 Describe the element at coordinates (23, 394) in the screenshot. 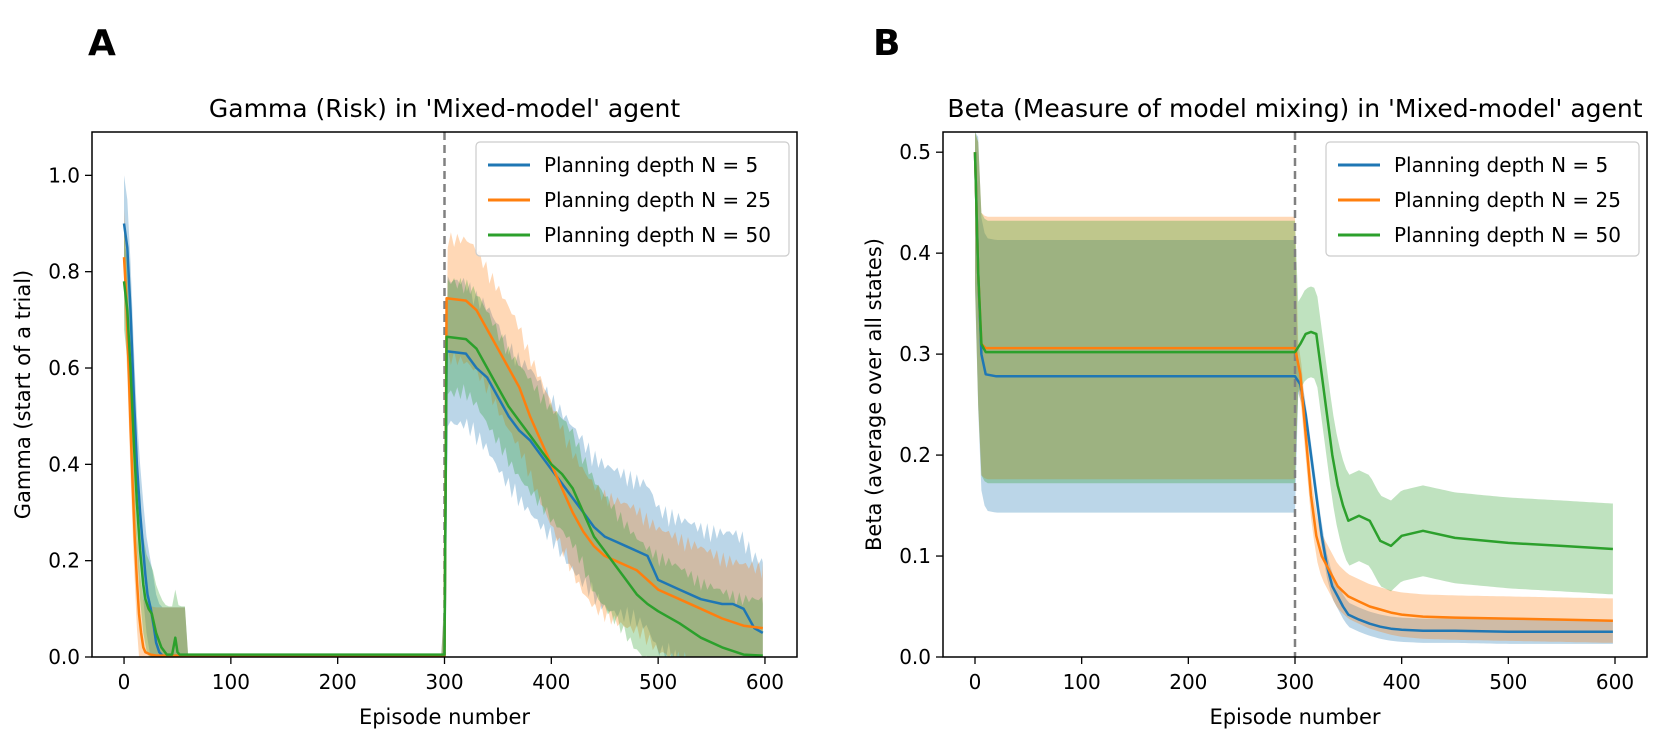

I see `y-axis-label: Gamma (start of a trial)` at that location.